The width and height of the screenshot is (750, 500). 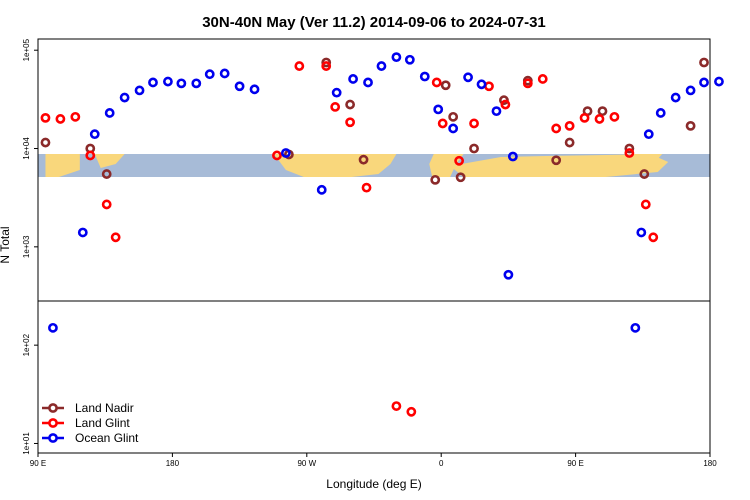 I want to click on y-tick-label: 1e+04, so click(x=26, y=148).